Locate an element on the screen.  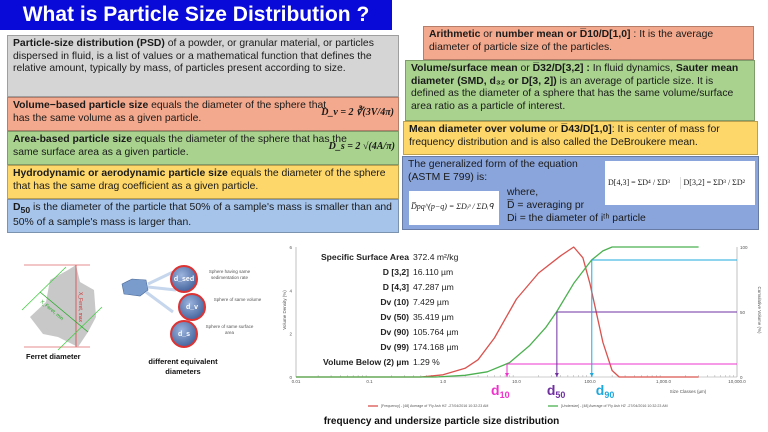
x-tick-label: 0.01 is located at coordinates (296, 381).